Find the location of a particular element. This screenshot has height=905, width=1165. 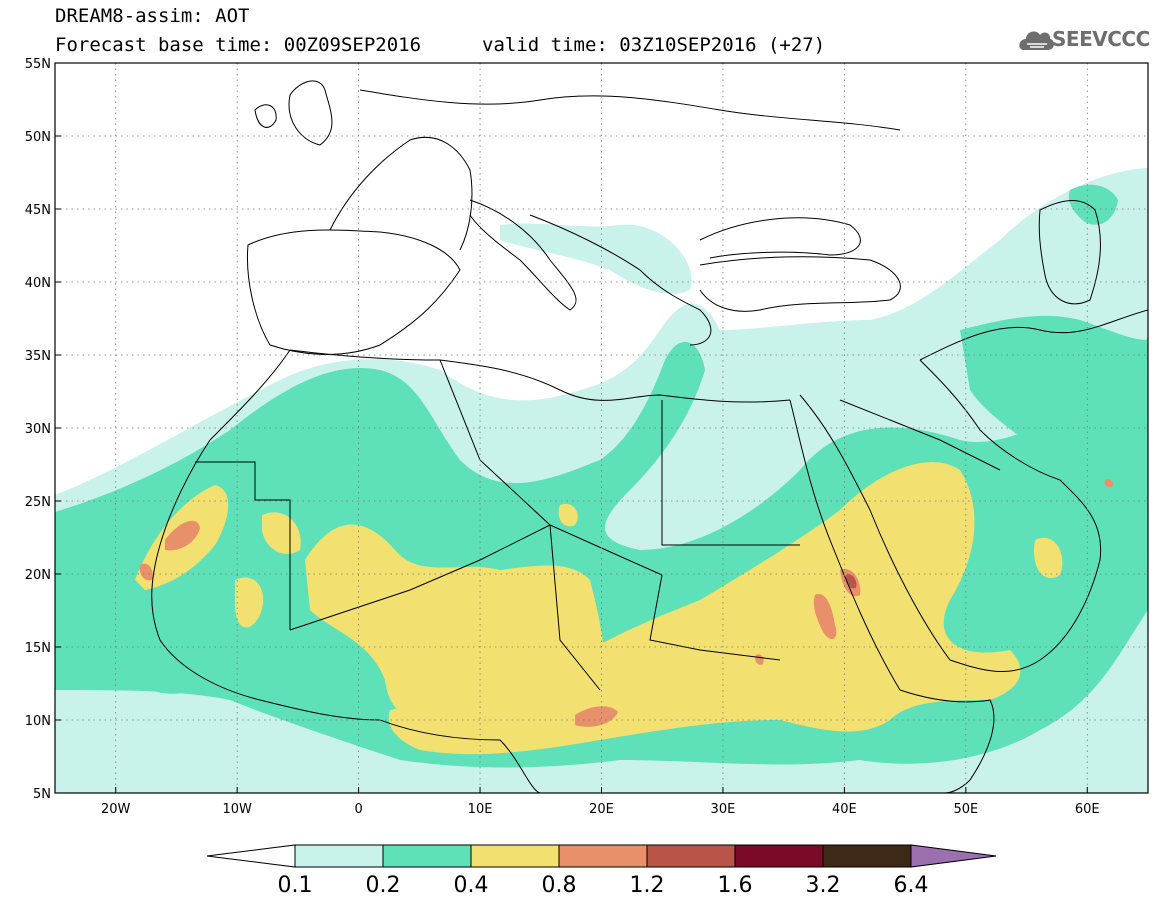

aot-band-0.4-oman is located at coordinates (1048, 558).